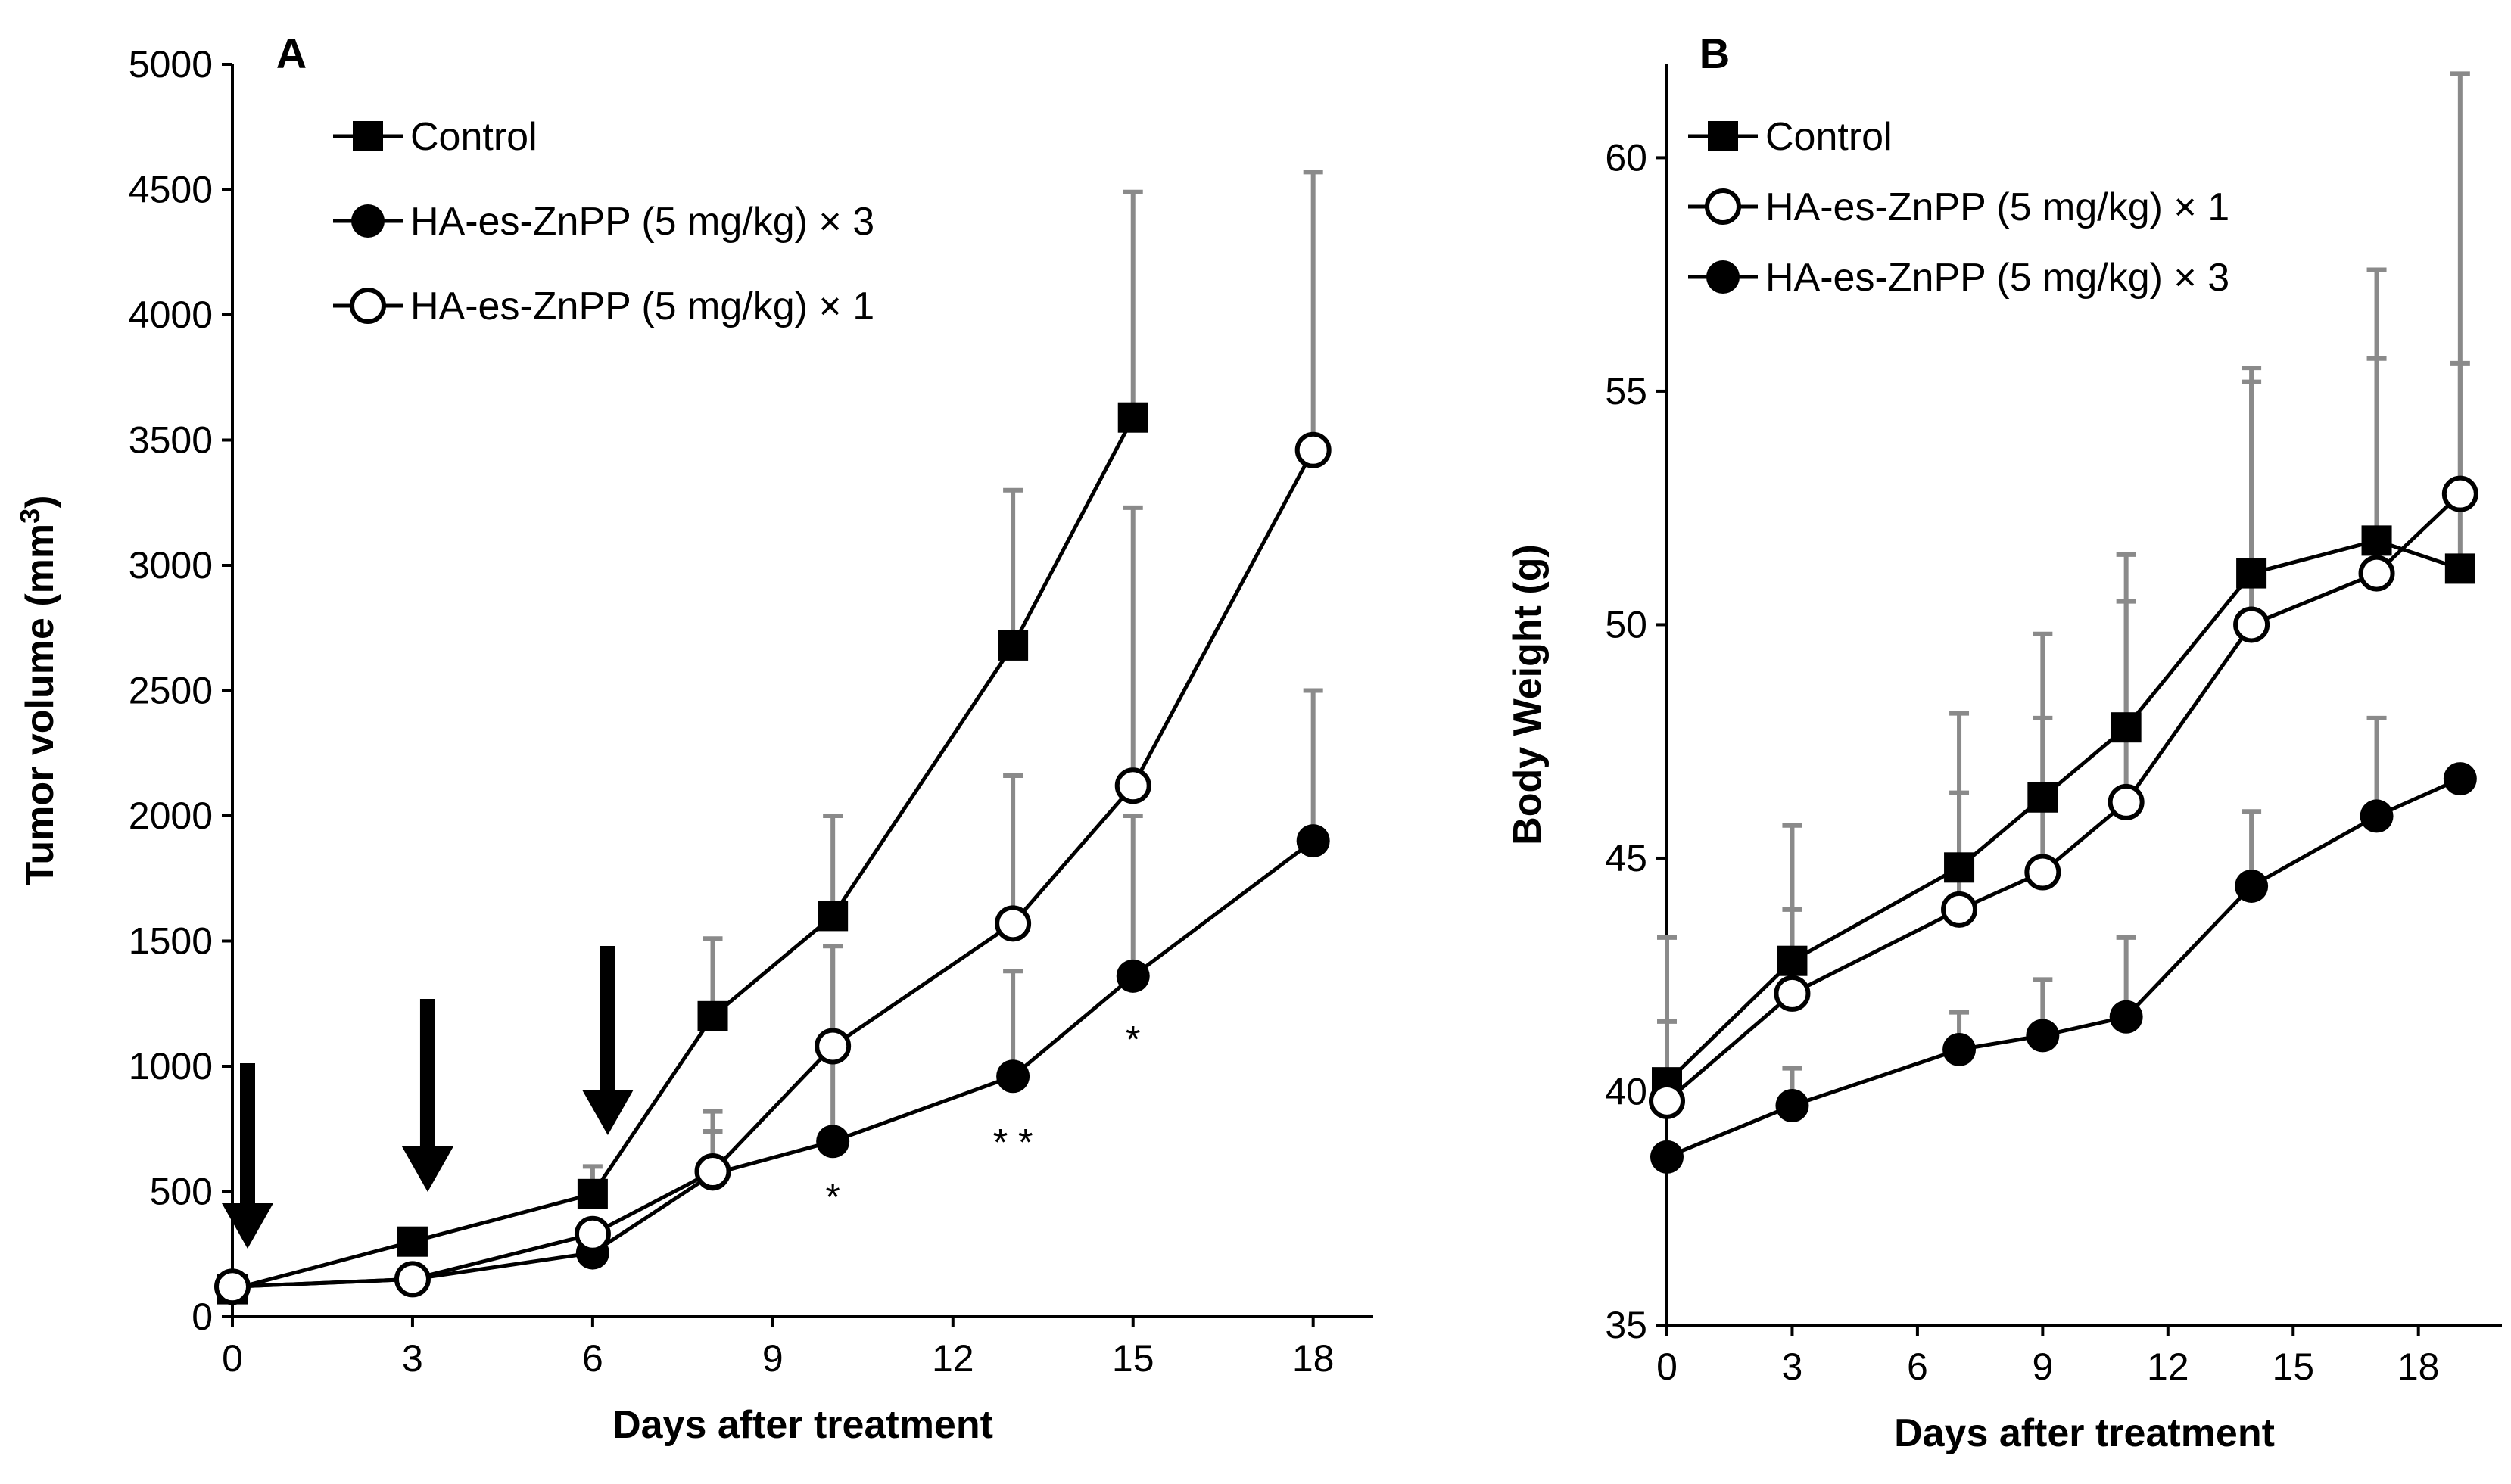 This screenshot has width=2511, height=1484. What do you see at coordinates (1626, 625) in the screenshot?
I see `y-tick-label: 50` at bounding box center [1626, 625].